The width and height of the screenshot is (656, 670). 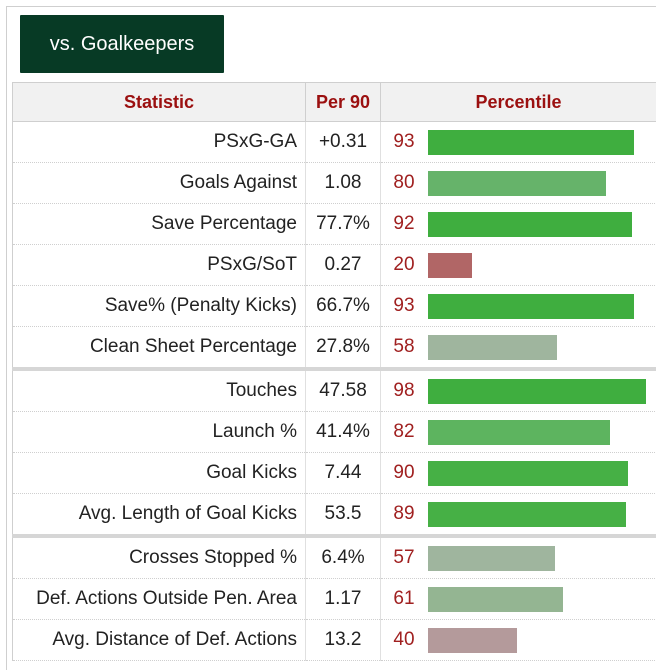 I want to click on percentile-value: 57, so click(x=404, y=557).